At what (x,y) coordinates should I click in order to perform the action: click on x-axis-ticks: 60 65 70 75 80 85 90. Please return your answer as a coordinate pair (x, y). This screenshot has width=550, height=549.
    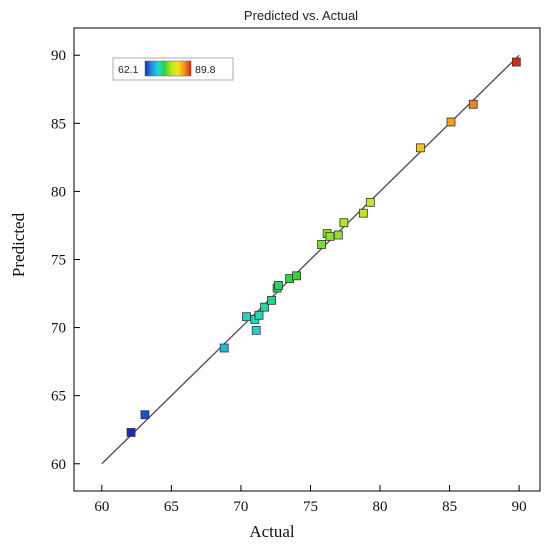
    Looking at the image, I should click on (310, 500).